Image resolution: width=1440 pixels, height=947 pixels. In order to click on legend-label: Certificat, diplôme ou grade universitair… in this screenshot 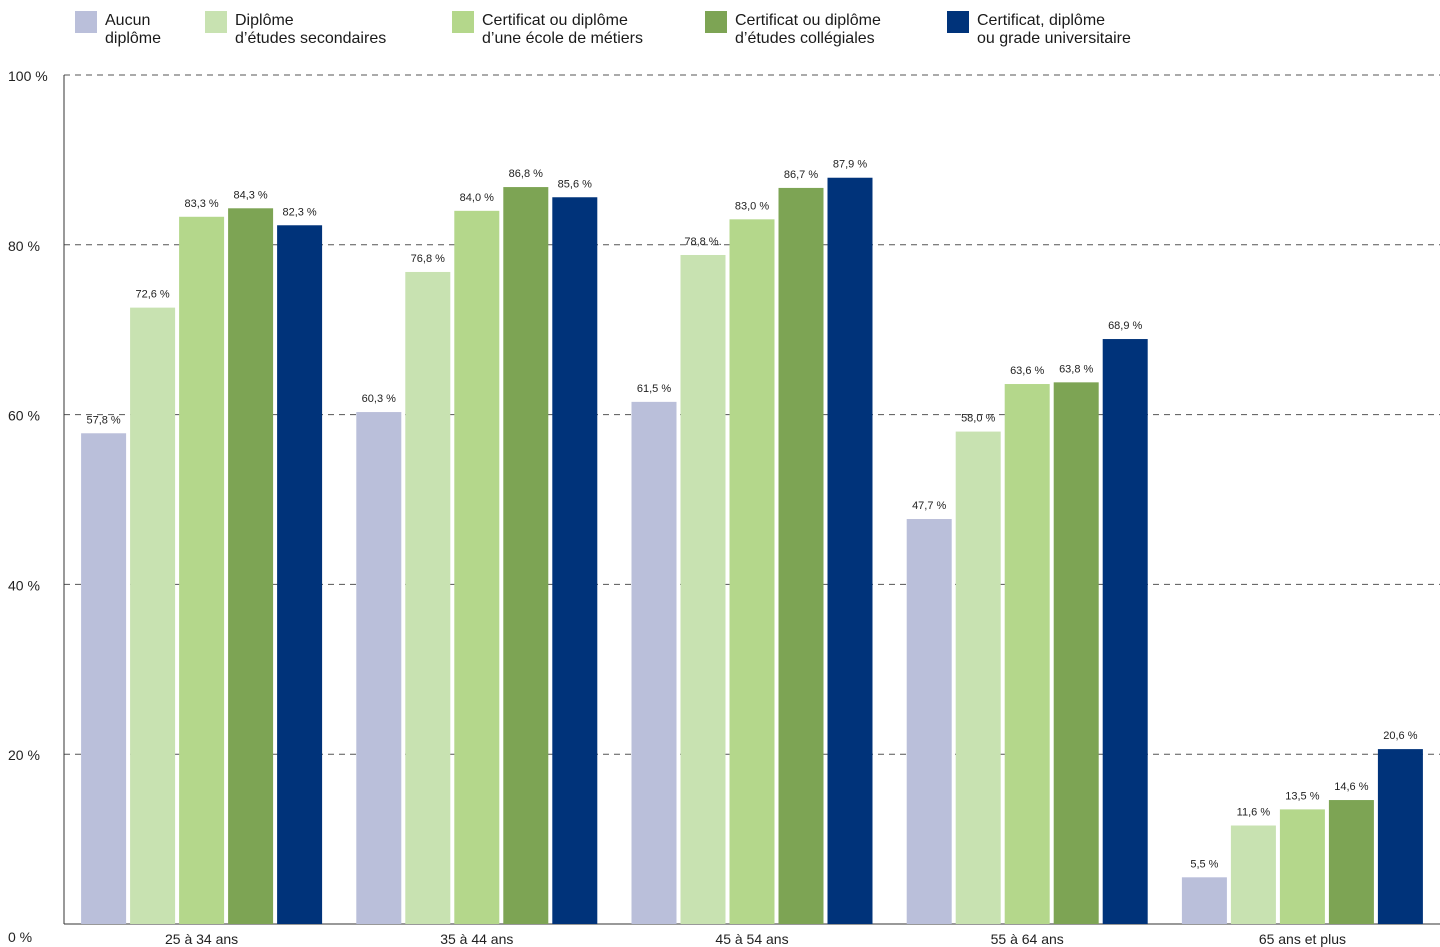, I will do `click(1054, 30)`.